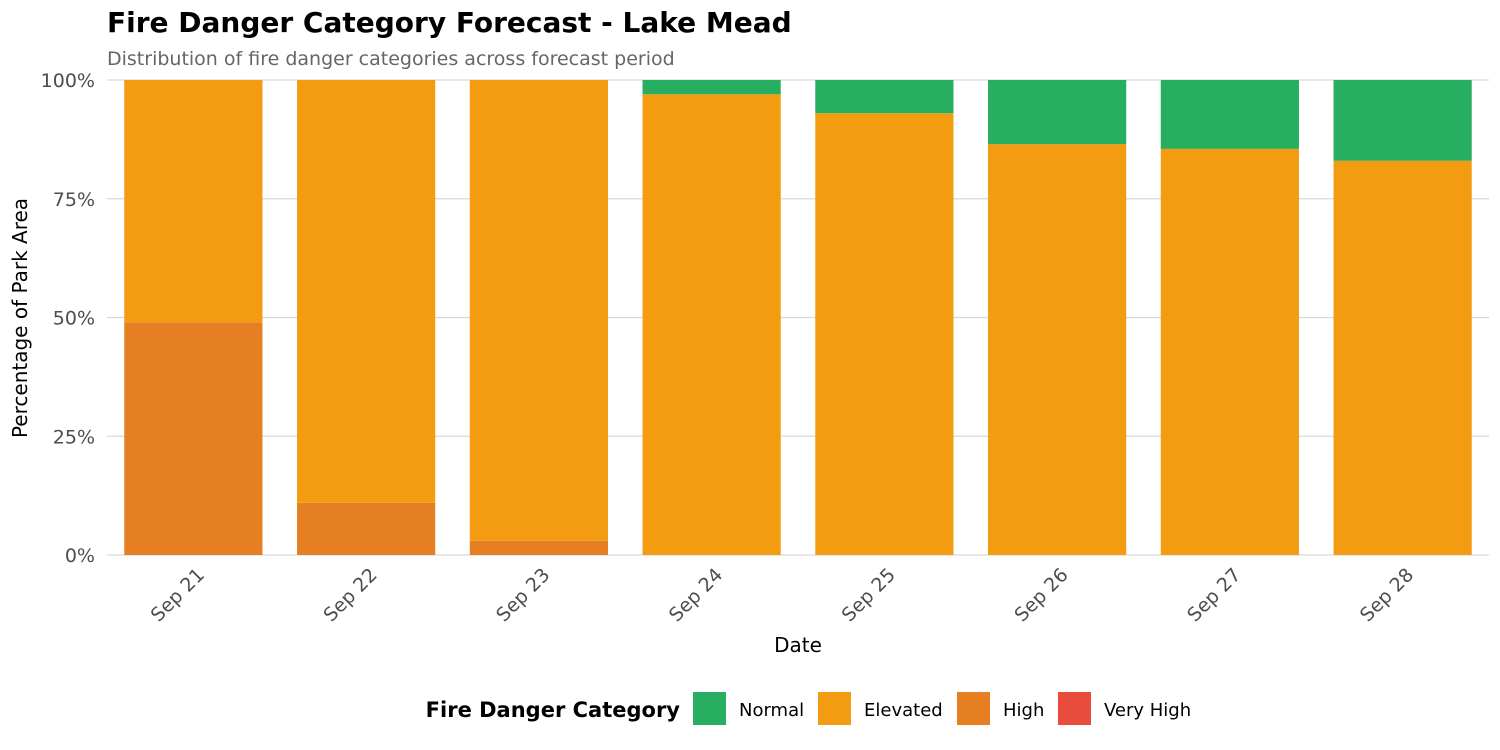 The width and height of the screenshot is (1500, 750). I want to click on legend-key-very-high, so click(1074, 708).